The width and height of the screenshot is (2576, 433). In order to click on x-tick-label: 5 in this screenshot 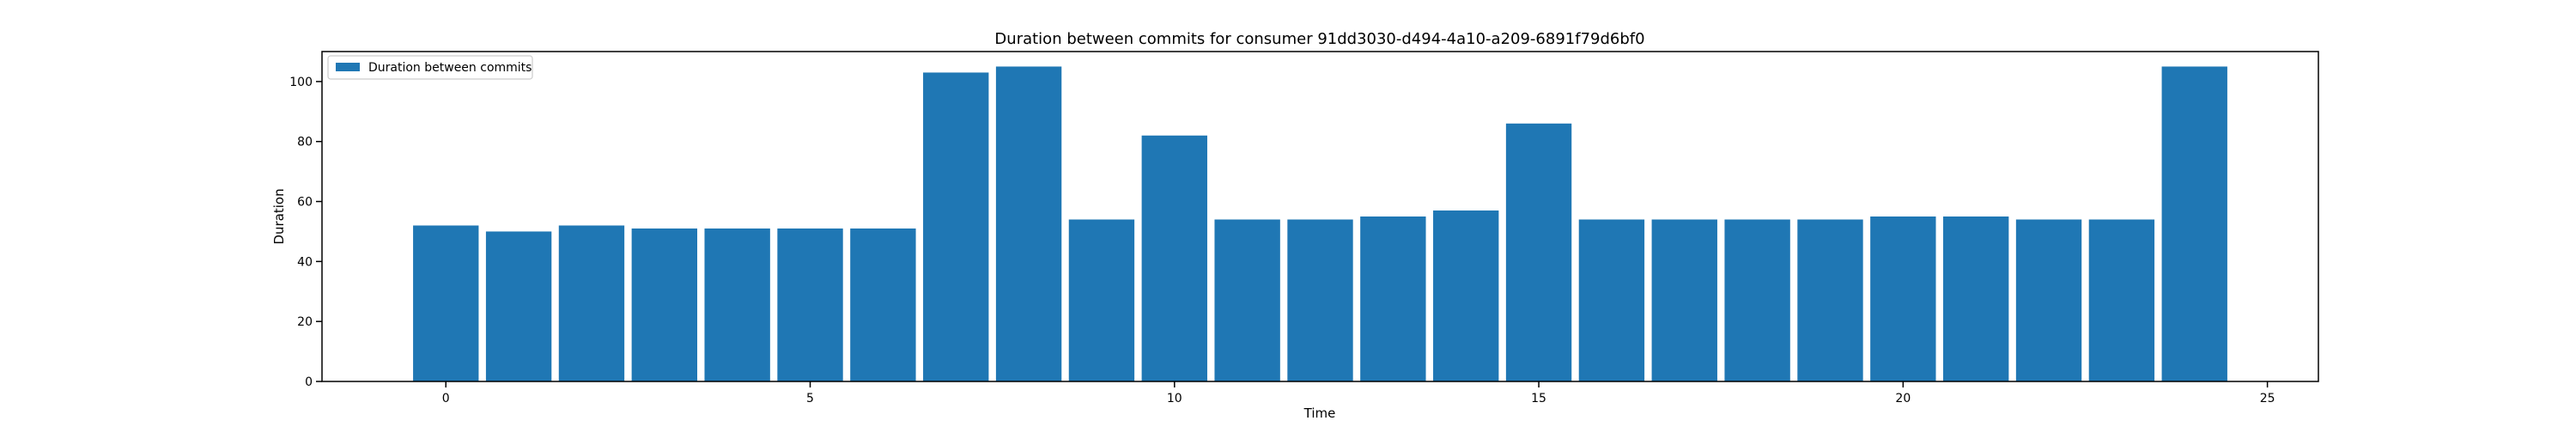, I will do `click(810, 399)`.